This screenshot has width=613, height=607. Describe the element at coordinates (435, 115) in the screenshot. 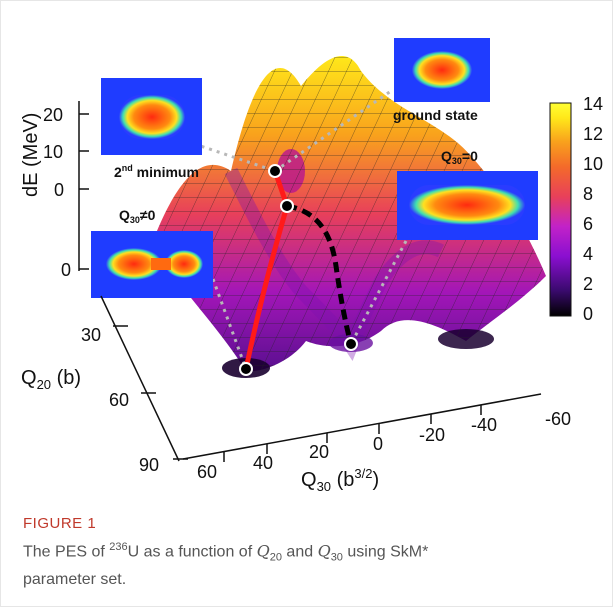

I see `label-ground-state: ground state` at that location.